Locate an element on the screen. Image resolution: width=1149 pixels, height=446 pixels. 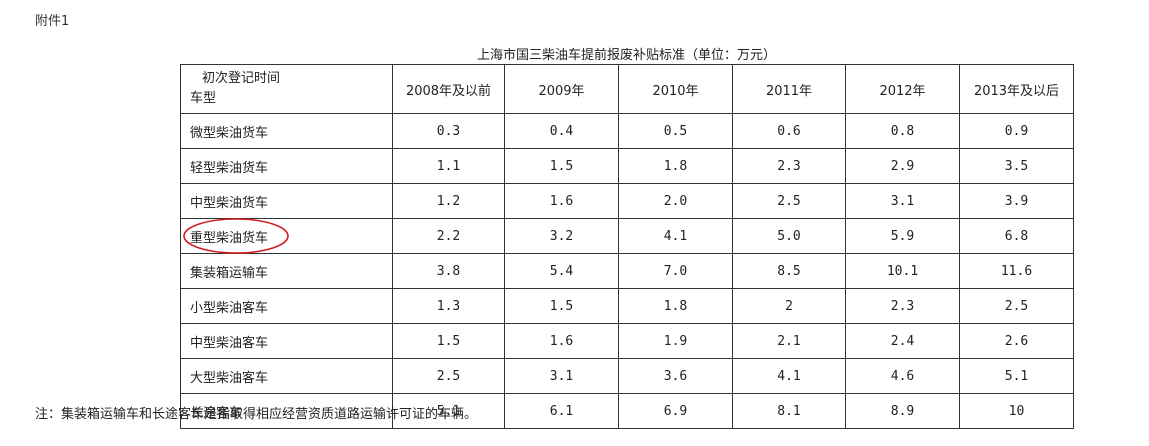
value-cell: 8.5 is located at coordinates (789, 271).